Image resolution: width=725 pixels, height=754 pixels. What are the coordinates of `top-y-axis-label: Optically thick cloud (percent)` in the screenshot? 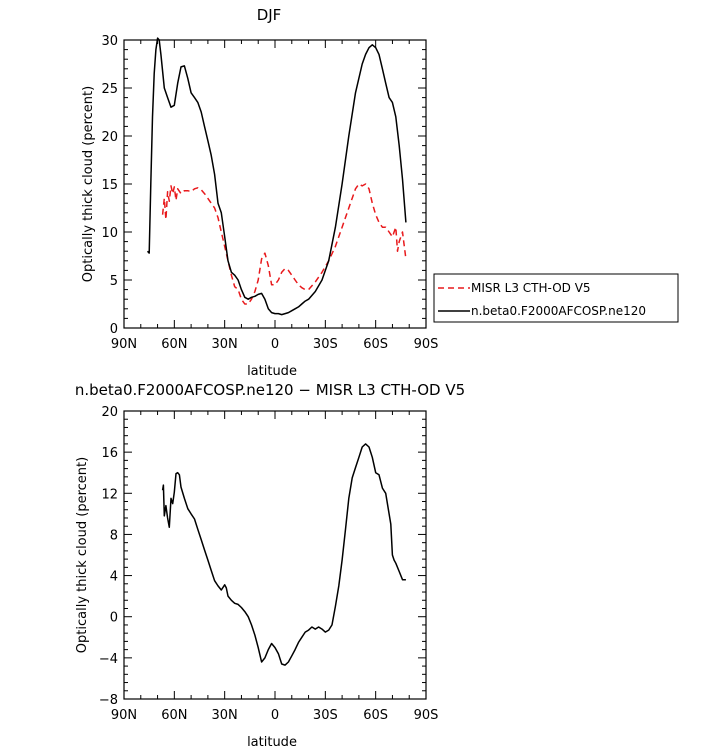 It's located at (88, 184).